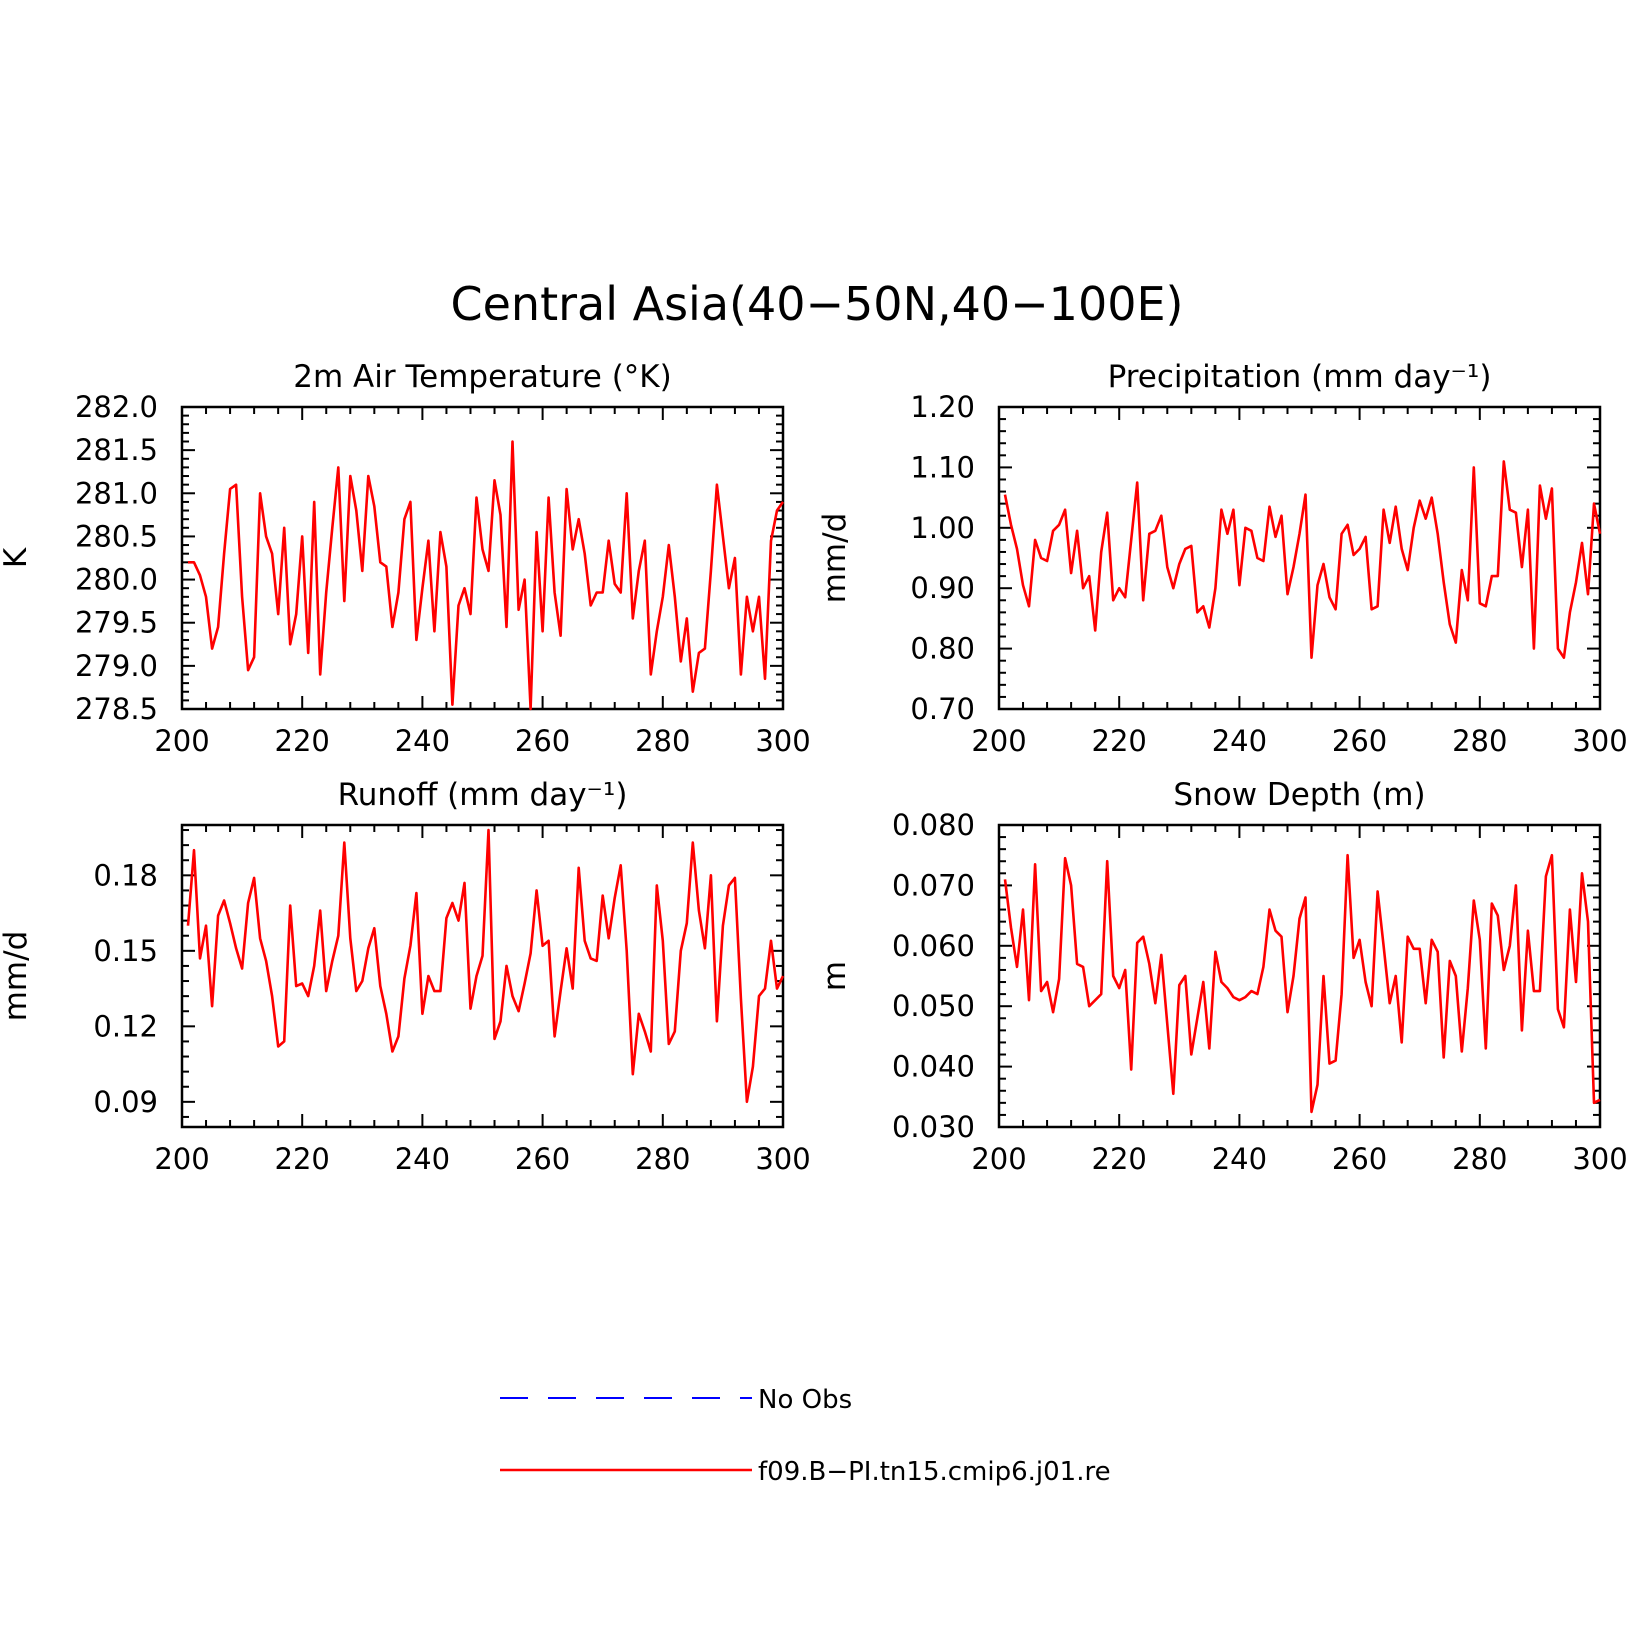 The image size is (1635, 1638). Describe the element at coordinates (116, 580) in the screenshot. I see `air-temperature-y-tick-label: 280.0` at that location.